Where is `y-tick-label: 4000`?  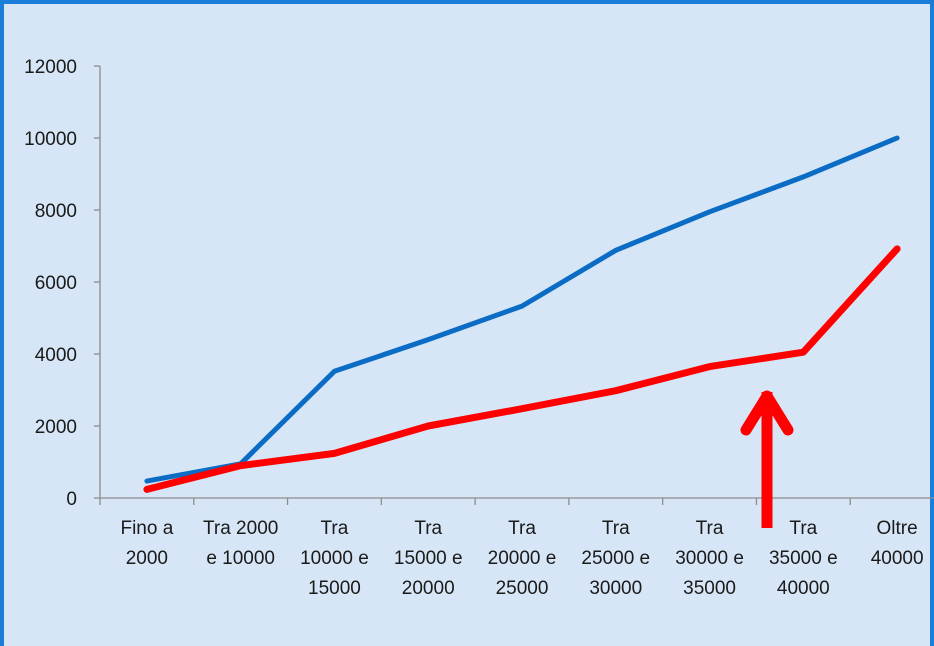 y-tick-label: 4000 is located at coordinates (56, 355).